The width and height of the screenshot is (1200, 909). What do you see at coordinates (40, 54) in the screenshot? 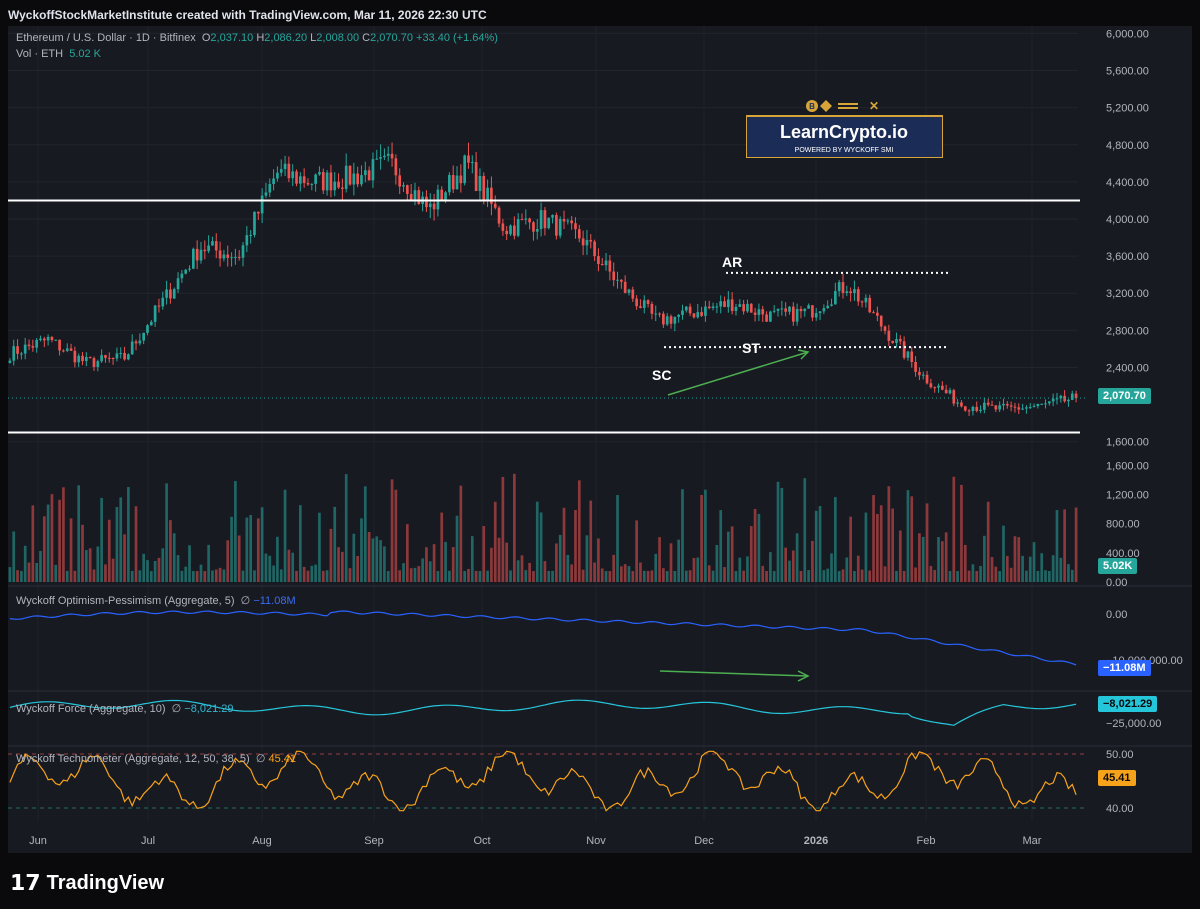
I see `vol-label: Vol · ETH` at bounding box center [40, 54].